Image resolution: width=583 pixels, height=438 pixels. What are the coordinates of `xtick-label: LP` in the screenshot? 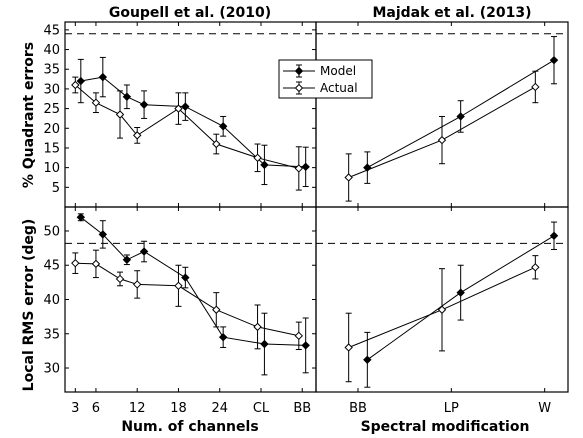 It's located at (451, 408).